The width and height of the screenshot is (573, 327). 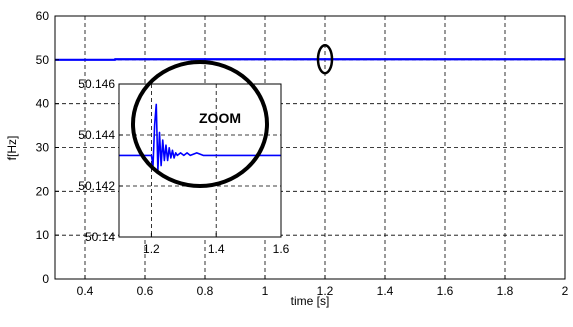 I want to click on zoom-label: ZOOM, so click(x=220, y=118).